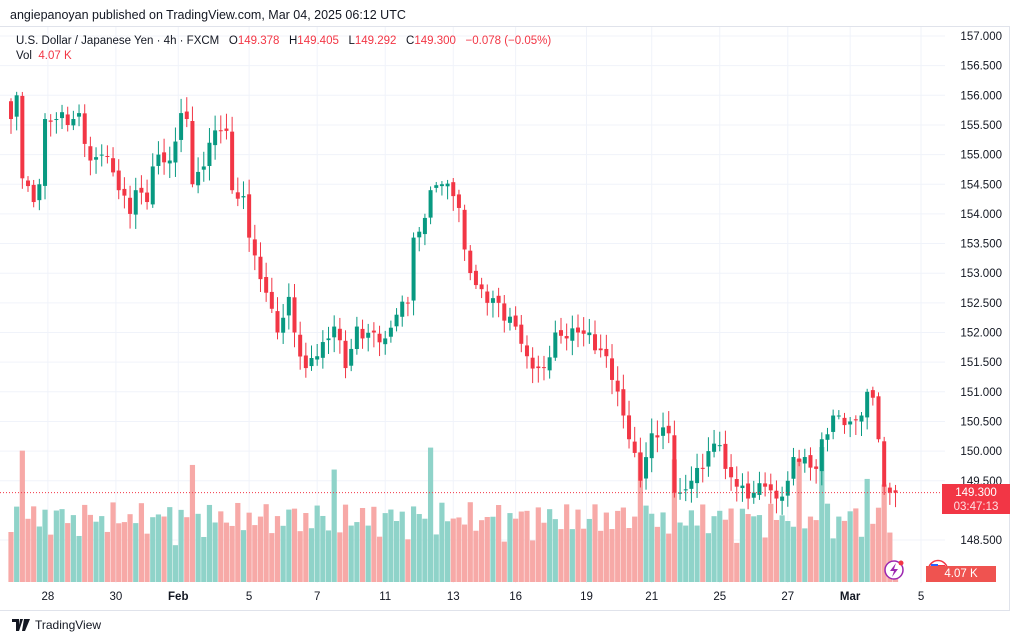 This screenshot has height=641, width=1024. I want to click on price-tick-label: 151.000, so click(981, 393).